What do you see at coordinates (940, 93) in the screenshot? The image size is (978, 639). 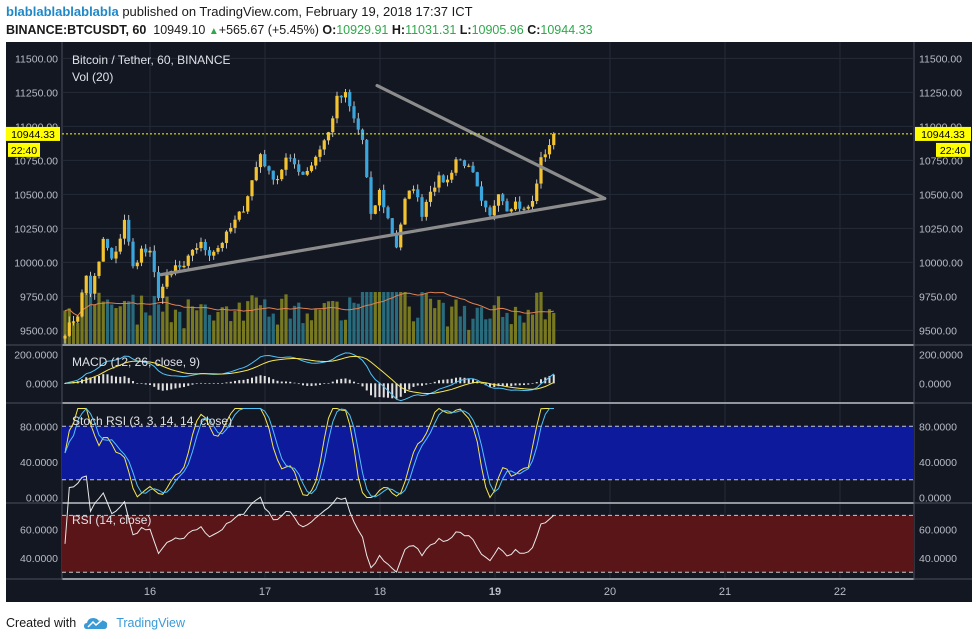 I see `price-tick-label-right: 11250.00` at bounding box center [940, 93].